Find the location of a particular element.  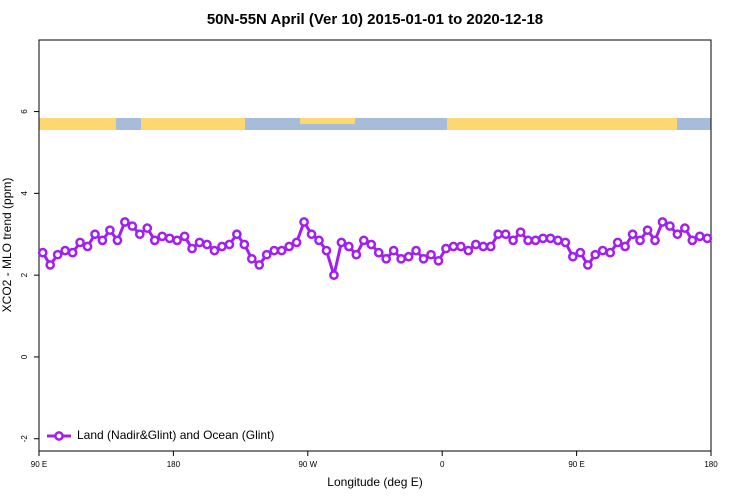

x-tick-label: 0 is located at coordinates (442, 464).